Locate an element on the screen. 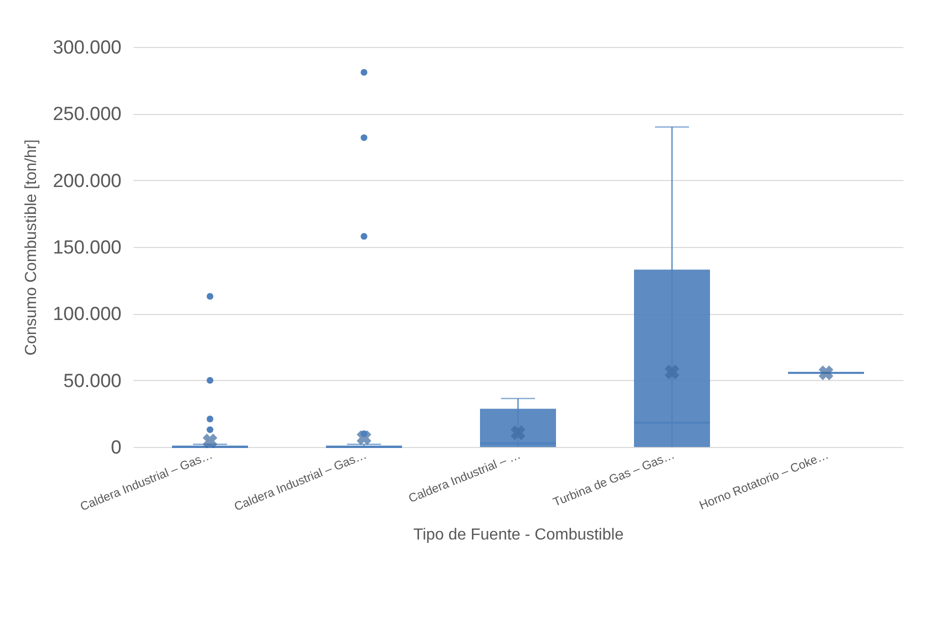  y-tick-label: 300.000 is located at coordinates (87, 48).